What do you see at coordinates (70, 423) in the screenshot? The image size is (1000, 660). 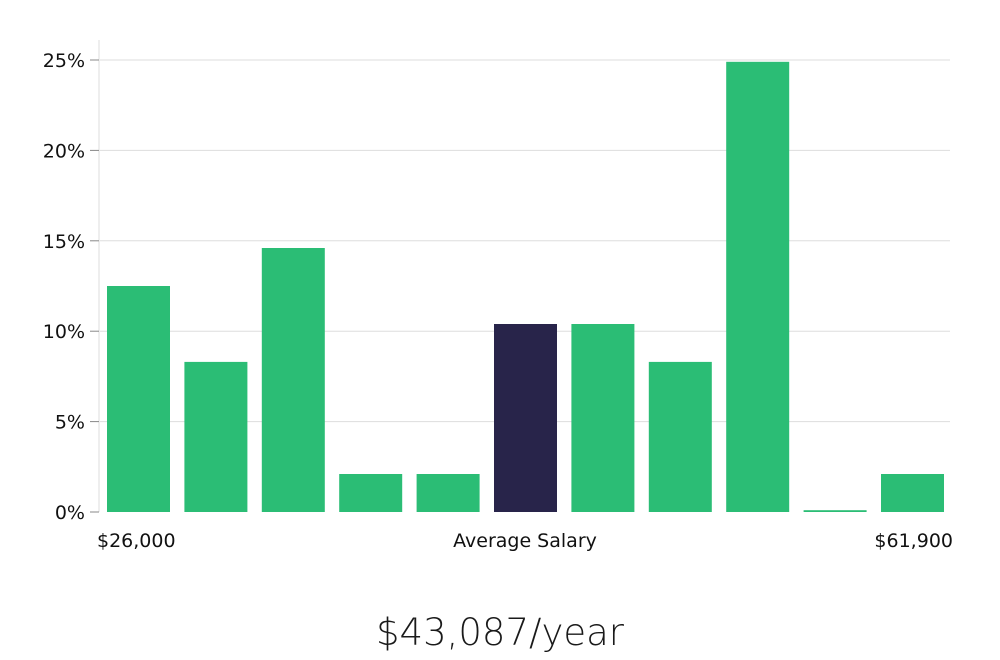 I see `y-tick-label: 5%` at bounding box center [70, 423].